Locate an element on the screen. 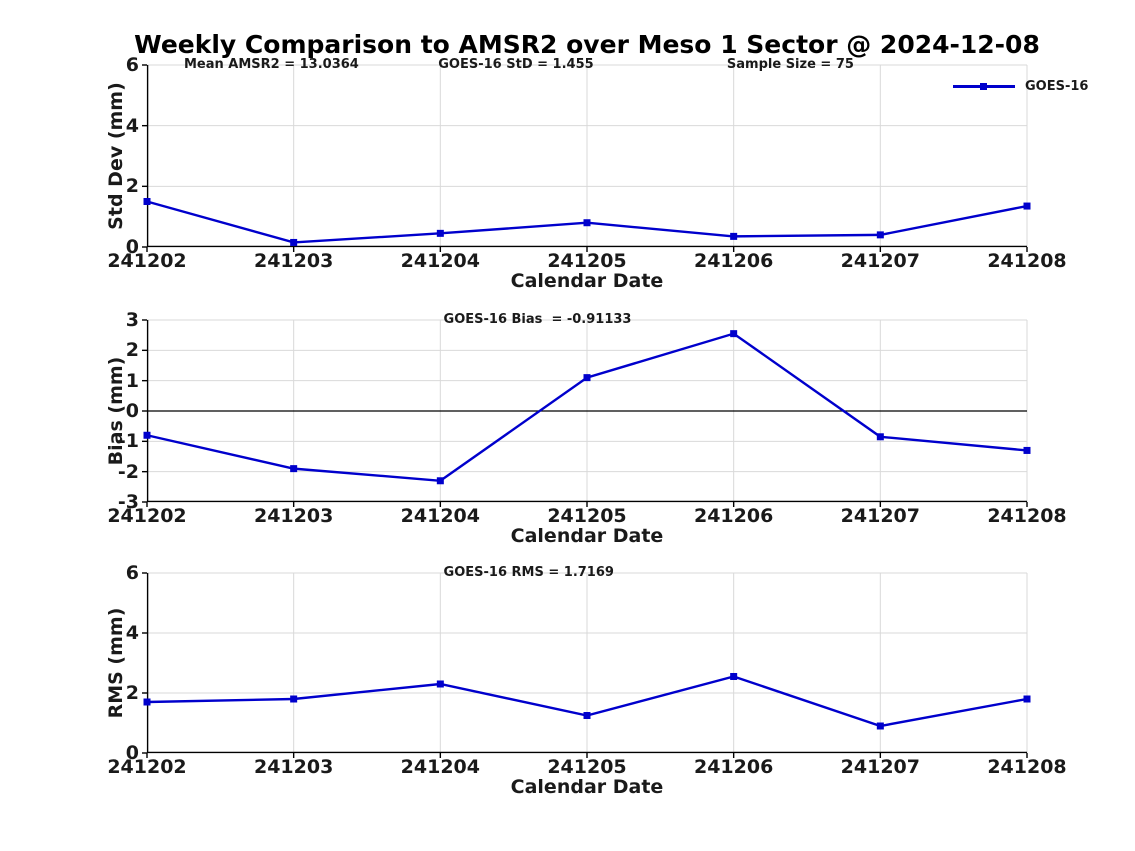 Image resolution: width=1135 pixels, height=851 pixels. stat-annotation: Mean AMSR2 = 13.0364 is located at coordinates (271, 64).